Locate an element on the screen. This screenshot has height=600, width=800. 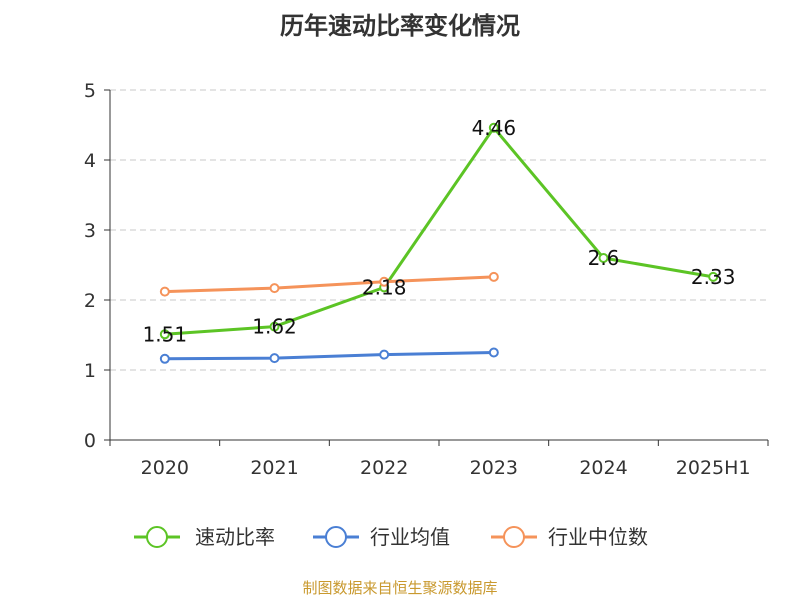
data-label: 1.51 is located at coordinates (165, 334).